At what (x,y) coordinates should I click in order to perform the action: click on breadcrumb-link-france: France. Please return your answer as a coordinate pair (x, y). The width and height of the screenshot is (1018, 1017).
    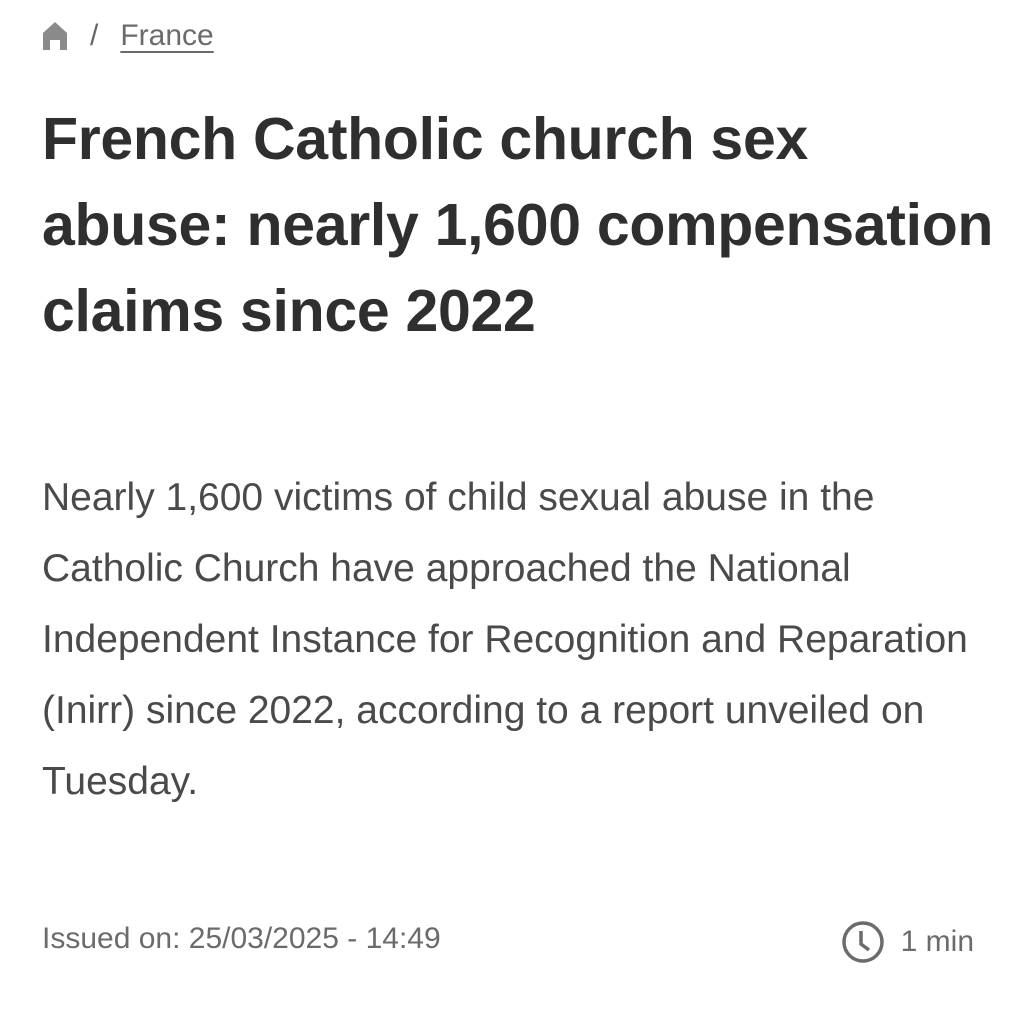
    Looking at the image, I should click on (167, 35).